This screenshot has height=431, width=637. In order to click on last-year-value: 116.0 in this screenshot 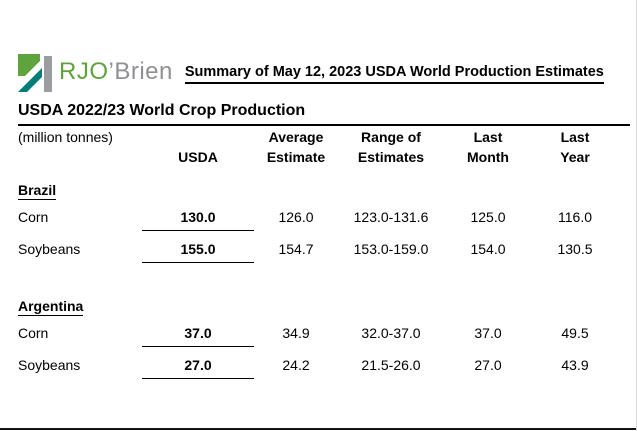, I will do `click(575, 217)`.